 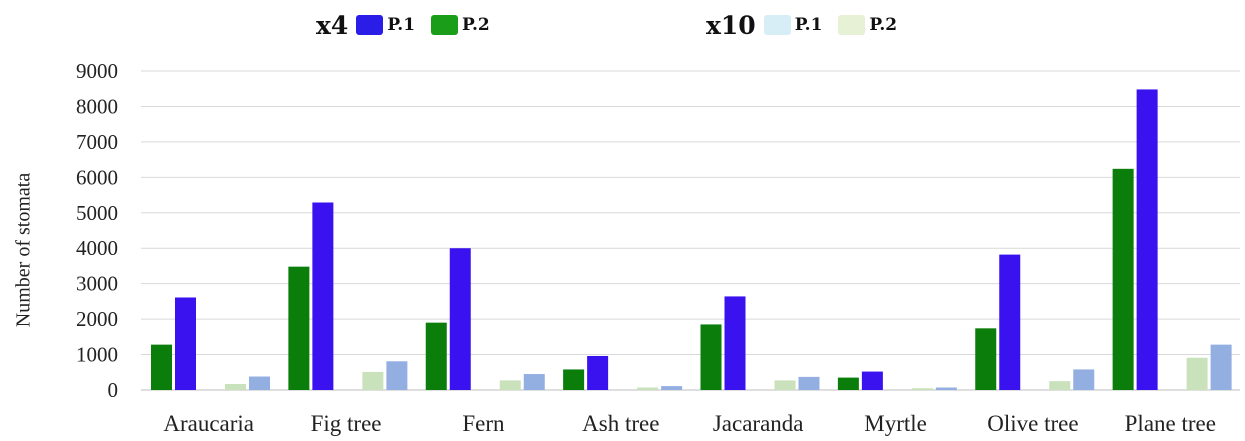 I want to click on legend-item-x10-p2: P.2, so click(x=867, y=25).